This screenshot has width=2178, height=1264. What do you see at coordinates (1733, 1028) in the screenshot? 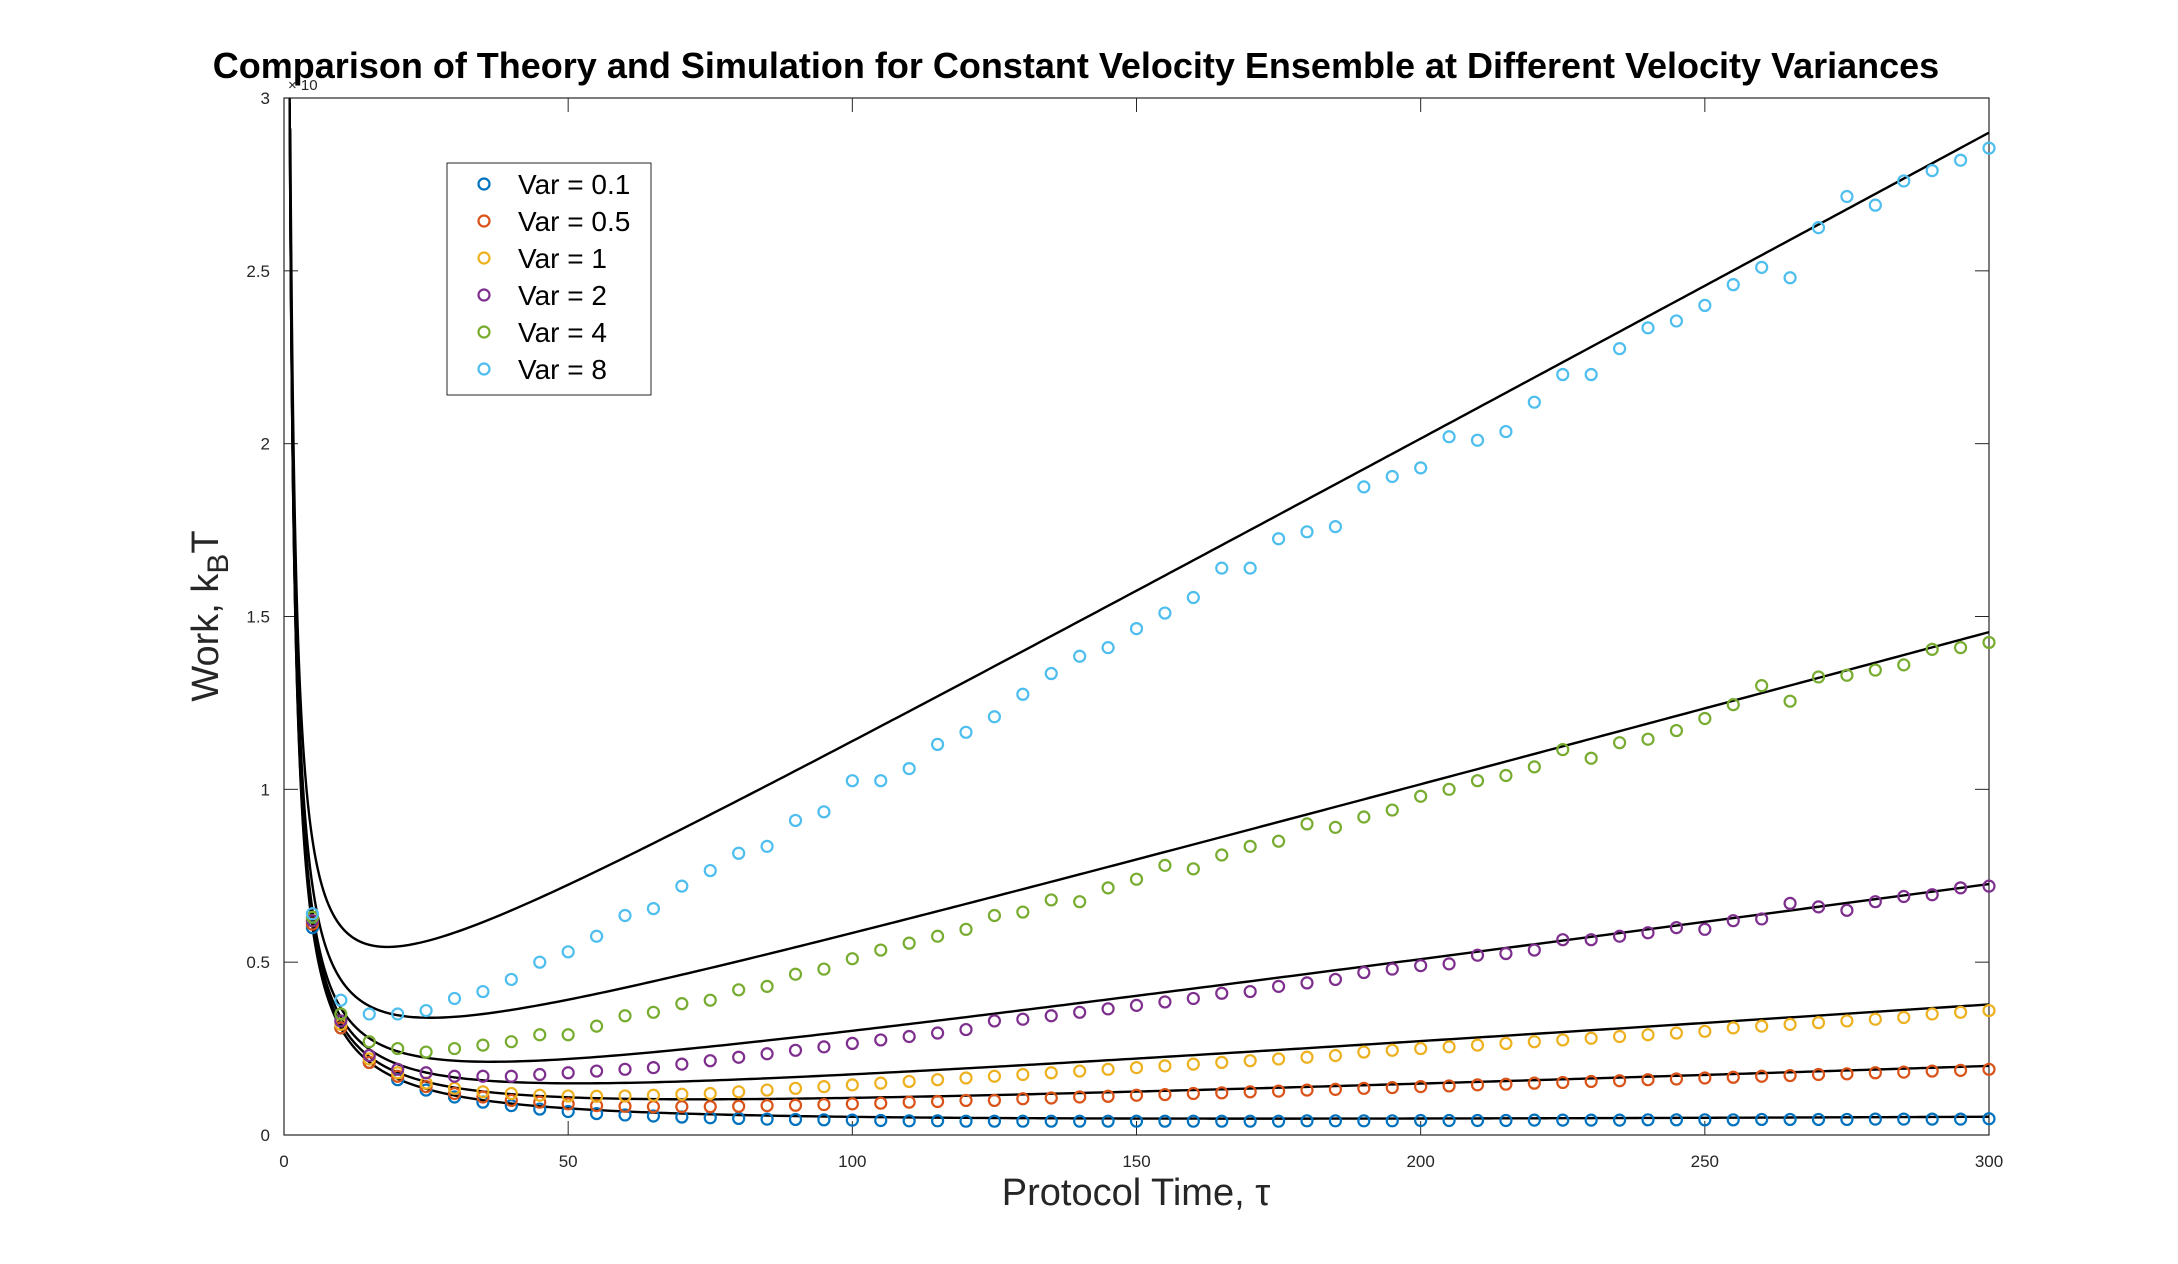
I see `marker-s2-p50` at bounding box center [1733, 1028].